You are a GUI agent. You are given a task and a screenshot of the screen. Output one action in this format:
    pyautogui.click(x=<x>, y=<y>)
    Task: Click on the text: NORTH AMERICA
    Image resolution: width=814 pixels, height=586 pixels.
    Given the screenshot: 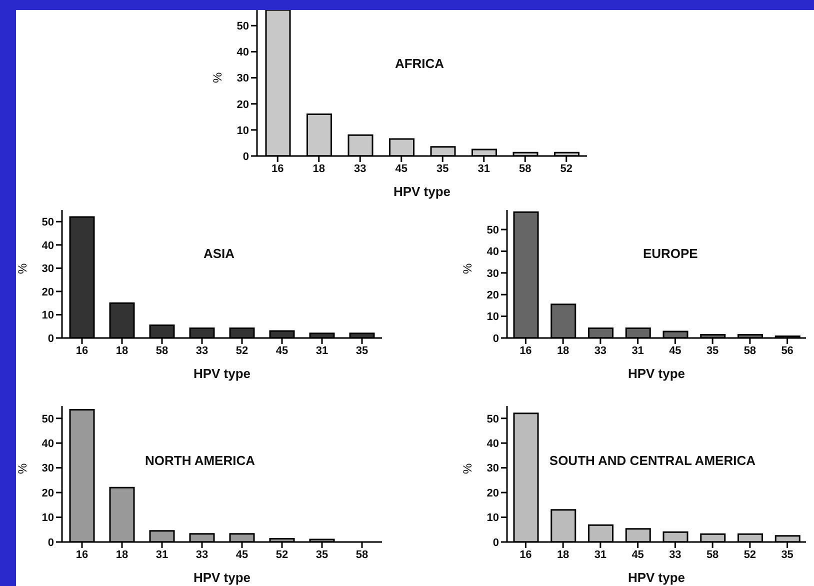 What is the action you would take?
    pyautogui.click(x=200, y=460)
    